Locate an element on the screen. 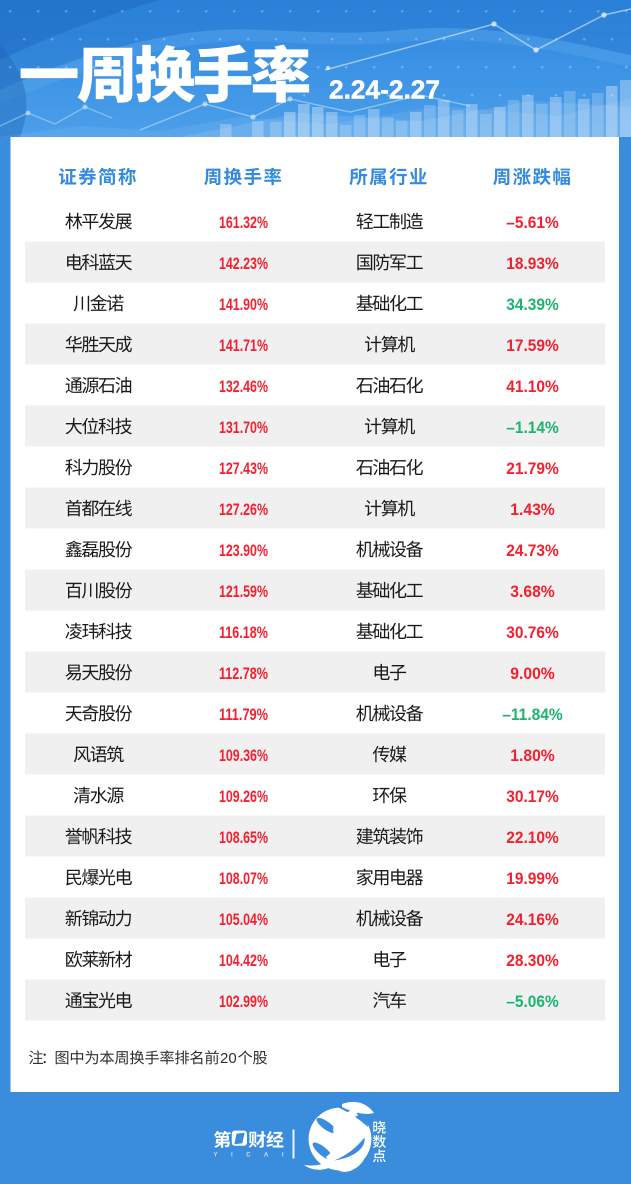 The width and height of the screenshot is (631, 1184). svg-text: 141.90% is located at coordinates (243, 304).